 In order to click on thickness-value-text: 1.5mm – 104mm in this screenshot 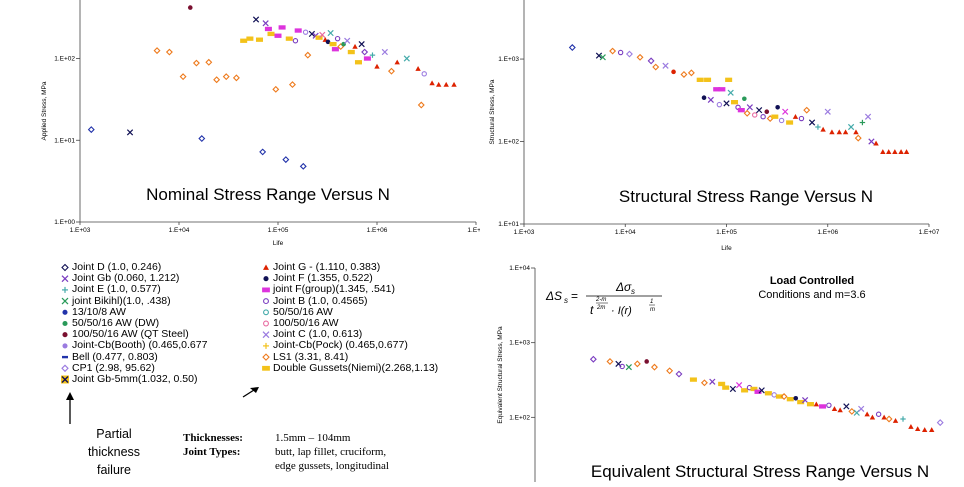, I will do `click(313, 438)`.